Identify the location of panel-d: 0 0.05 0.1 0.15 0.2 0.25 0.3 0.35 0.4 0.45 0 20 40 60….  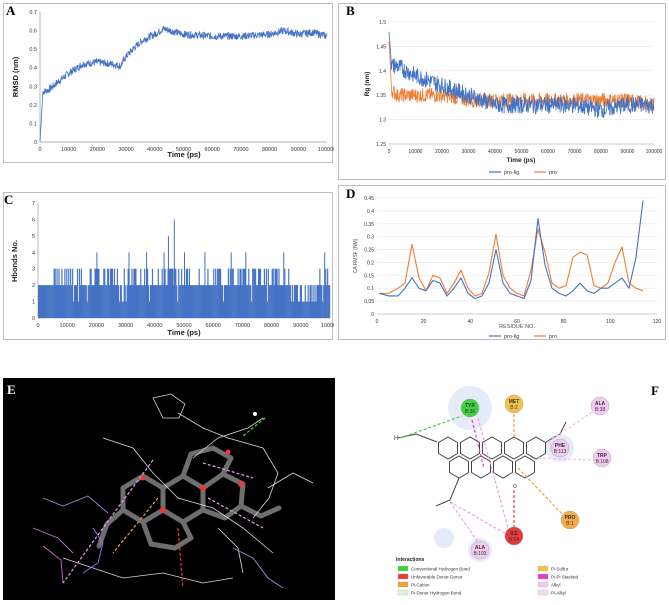
(502, 262).